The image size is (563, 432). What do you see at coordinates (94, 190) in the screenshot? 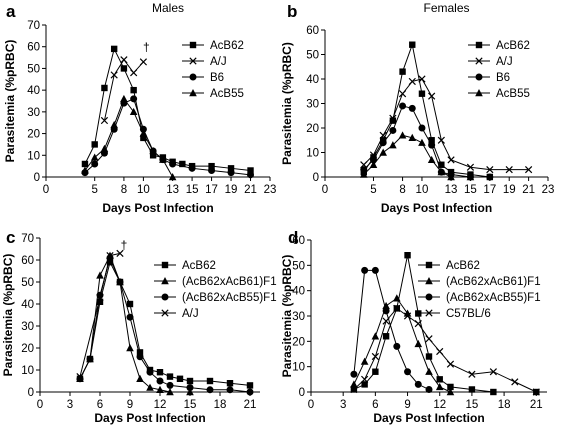
I see `x-tick-label: 5` at bounding box center [94, 190].